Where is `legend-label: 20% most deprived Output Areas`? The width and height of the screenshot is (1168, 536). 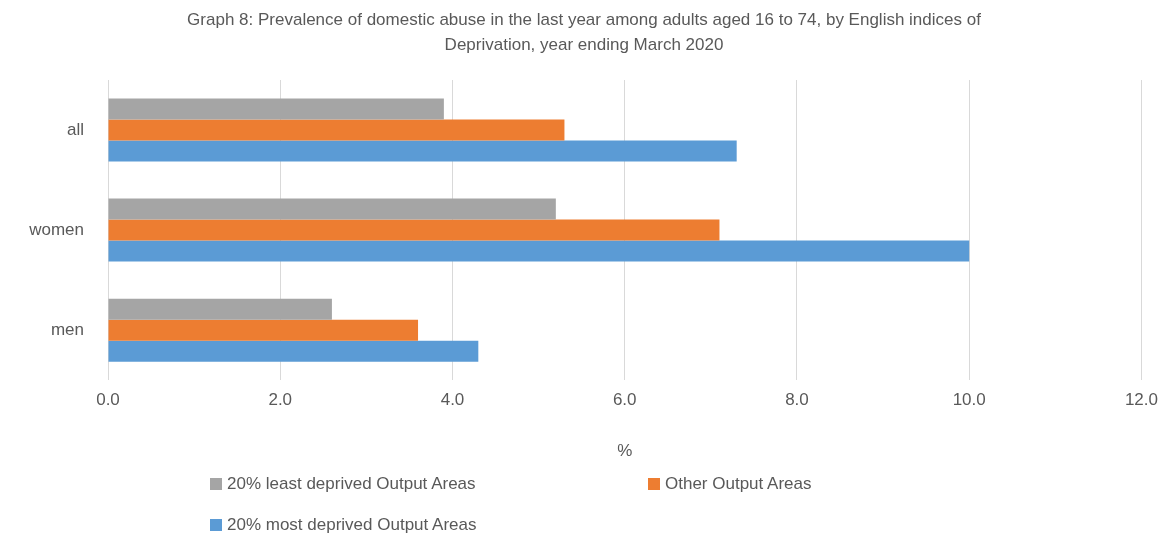
legend-label: 20% most deprived Output Areas is located at coordinates (352, 525).